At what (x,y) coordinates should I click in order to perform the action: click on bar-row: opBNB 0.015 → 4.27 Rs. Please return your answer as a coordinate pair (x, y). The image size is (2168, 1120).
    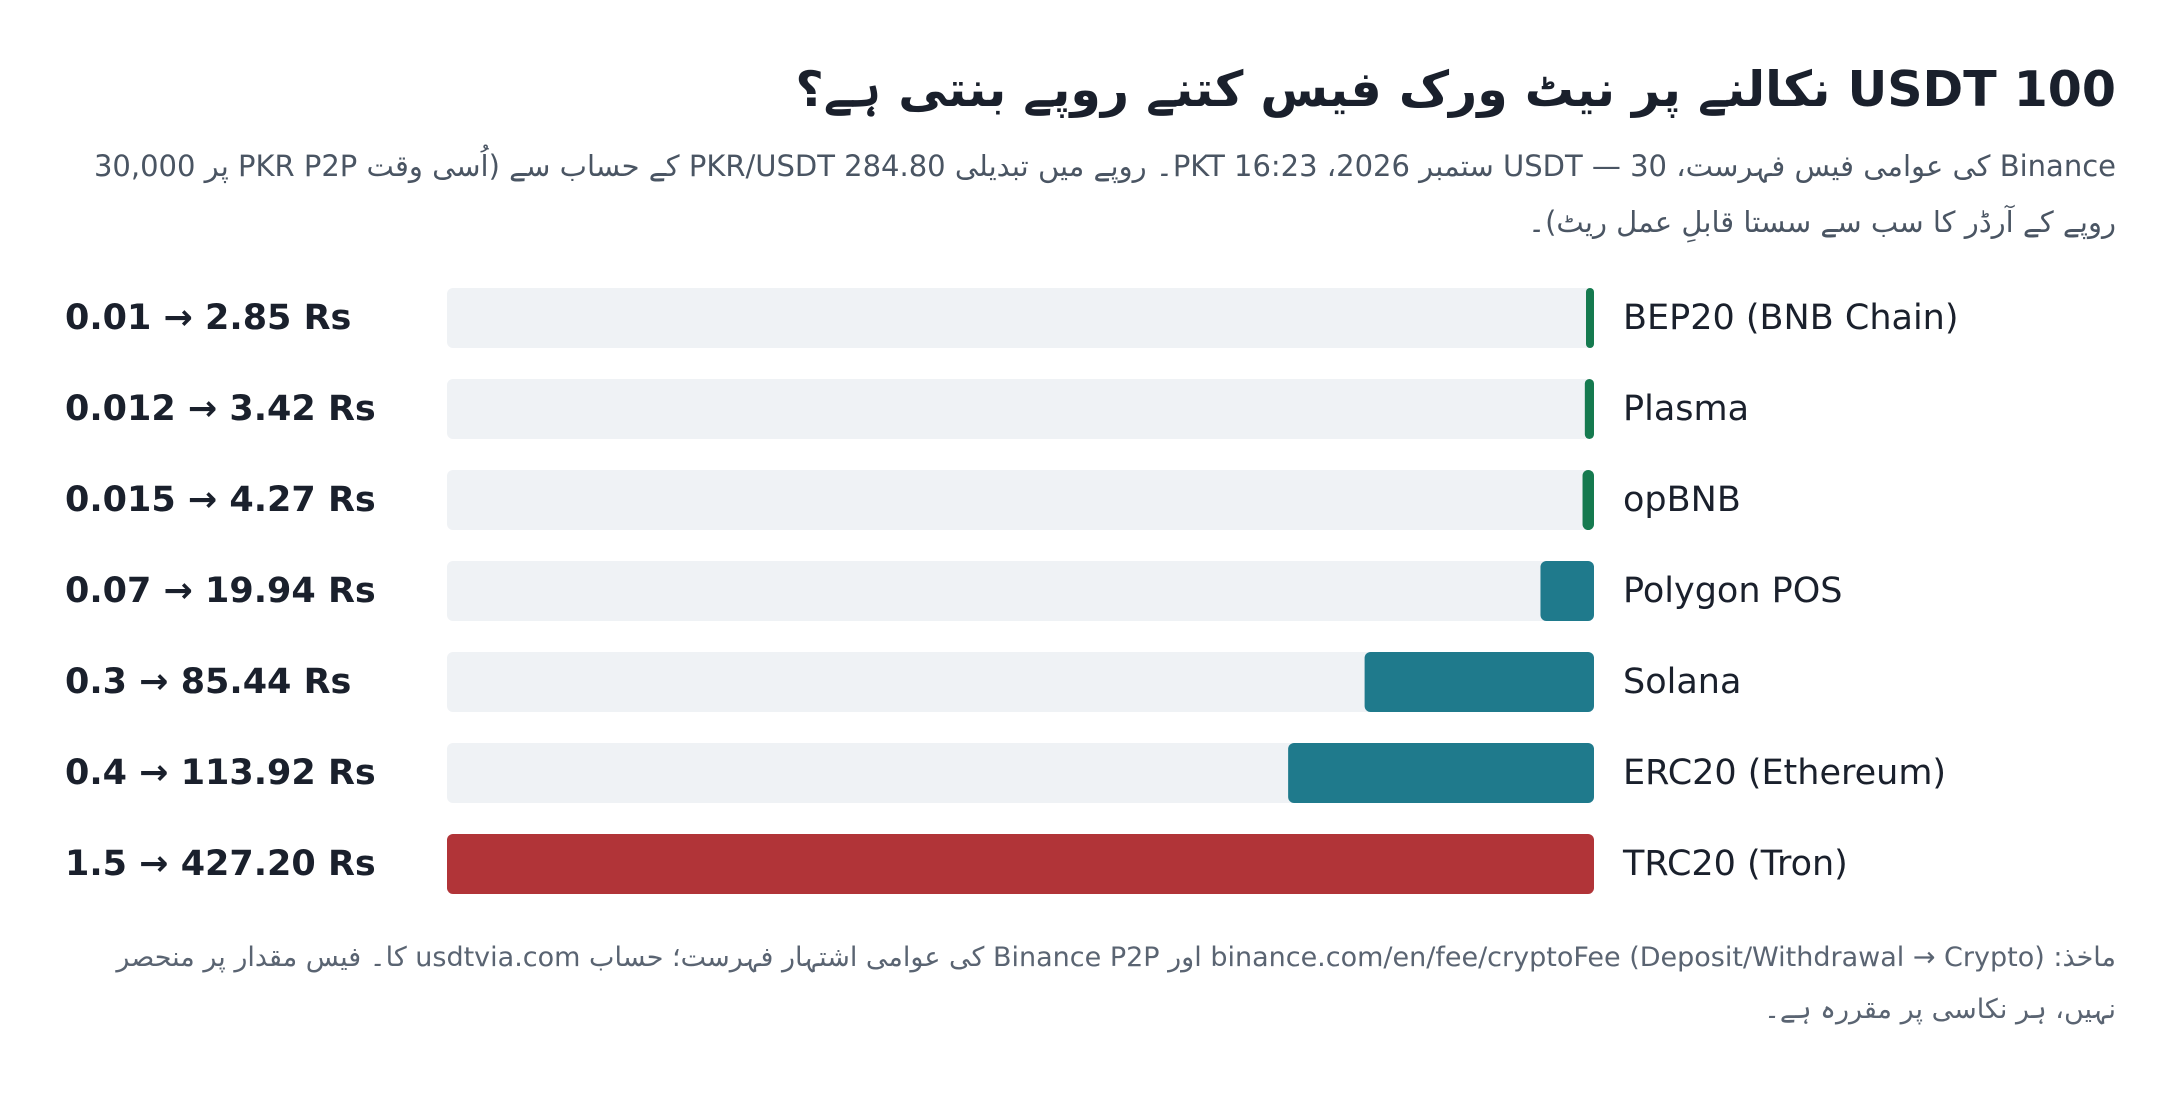
    Looking at the image, I should click on (903, 500).